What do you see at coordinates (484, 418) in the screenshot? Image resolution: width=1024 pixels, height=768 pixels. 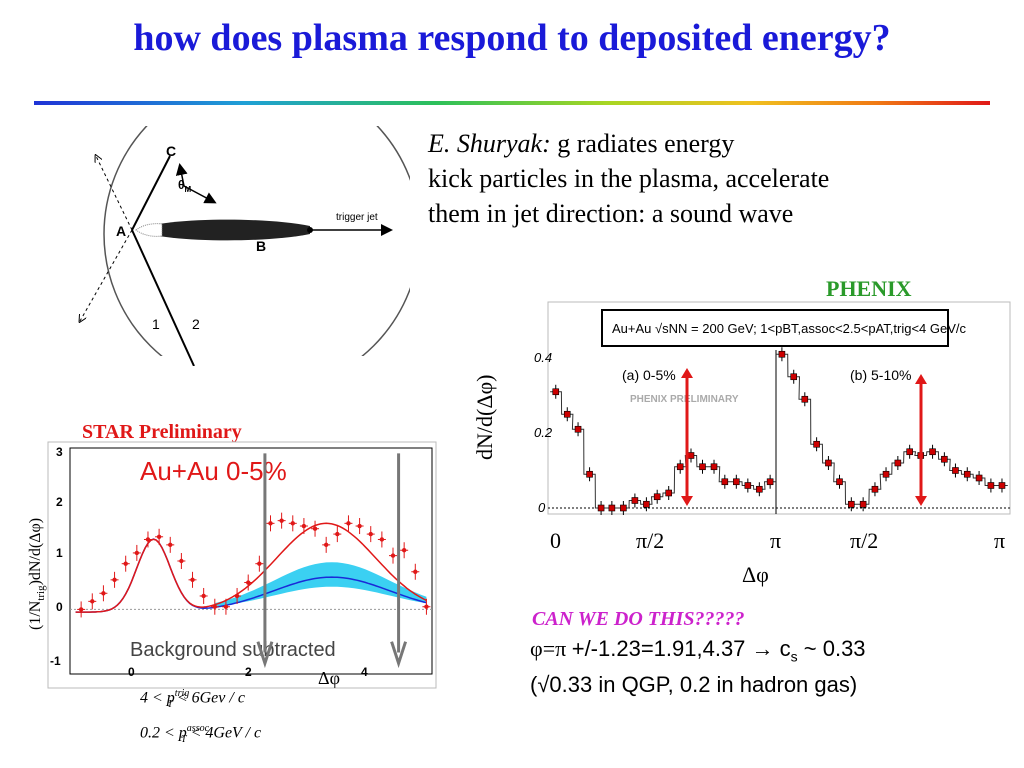 I see `phenix-ylabel: dN/d(Δφ)` at bounding box center [484, 418].